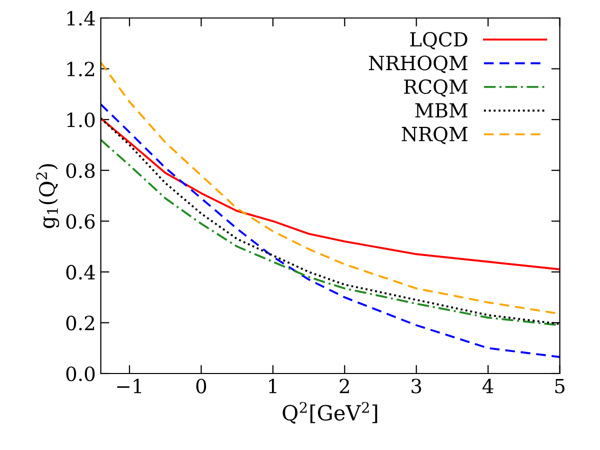  Describe the element at coordinates (436, 88) in the screenshot. I see `legend-label: RCQM` at that location.